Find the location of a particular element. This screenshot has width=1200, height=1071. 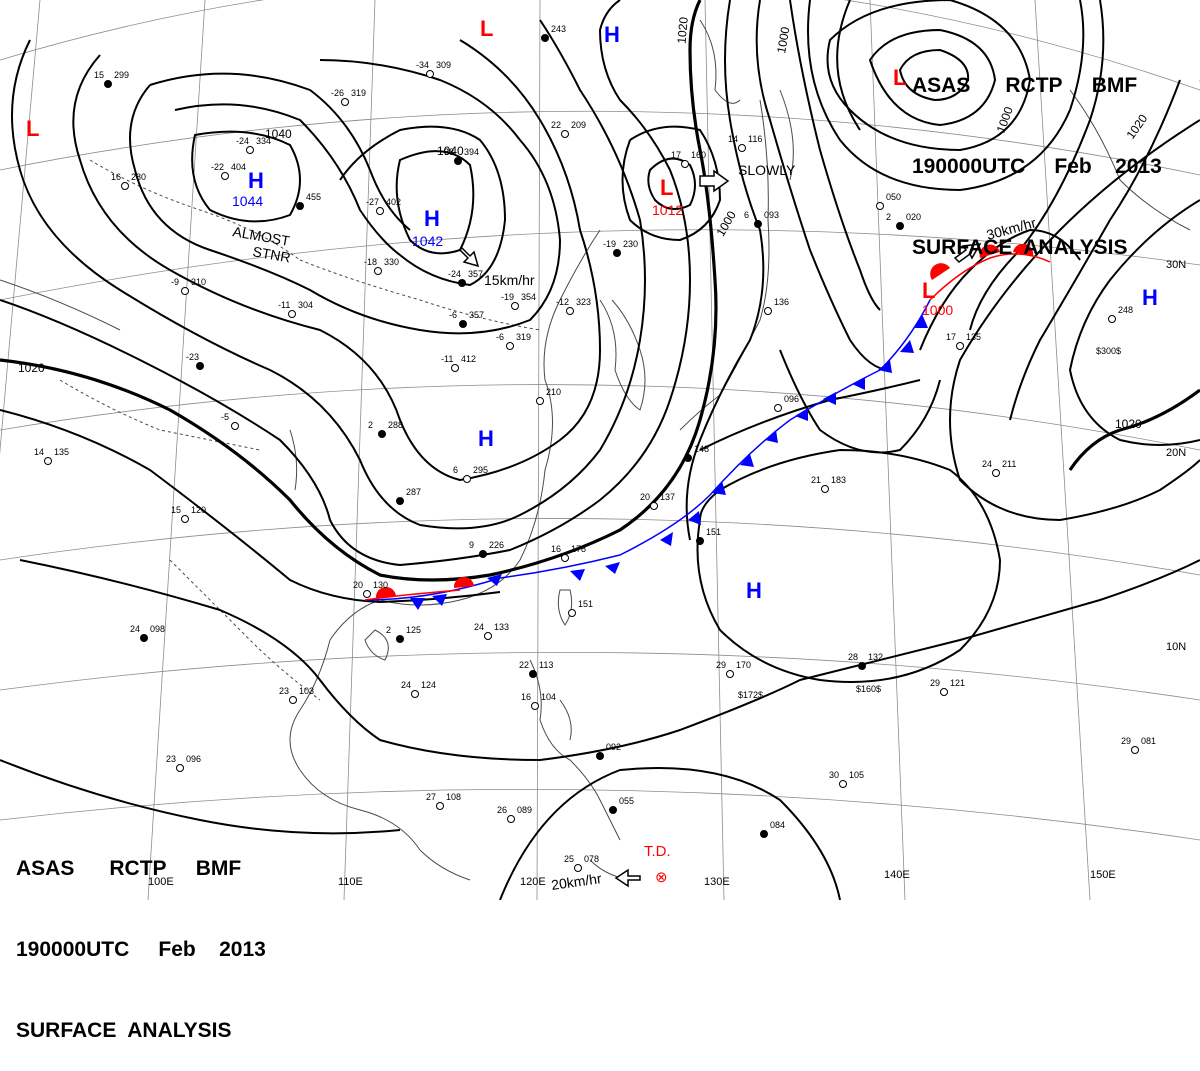

station-pressure: 137 is located at coordinates (667, 497).